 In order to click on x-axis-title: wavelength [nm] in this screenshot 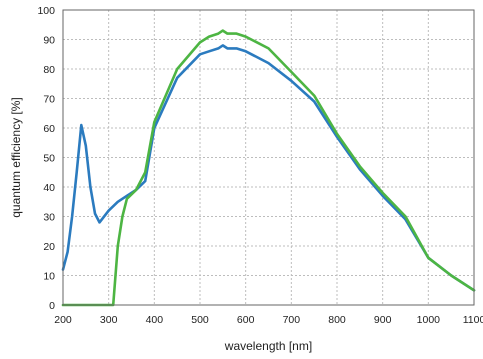, I will do `click(268, 346)`.